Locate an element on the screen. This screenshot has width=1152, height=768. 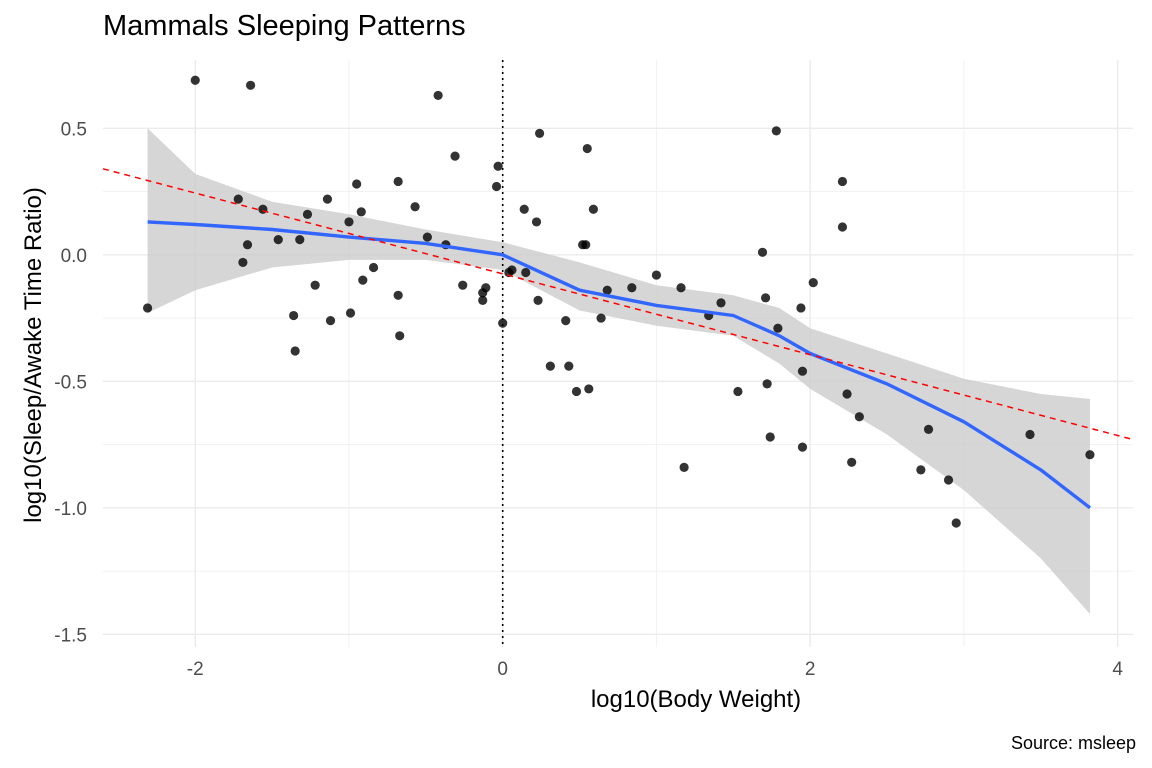
x-axis-title: log10(Body Weight) is located at coordinates (696, 699).